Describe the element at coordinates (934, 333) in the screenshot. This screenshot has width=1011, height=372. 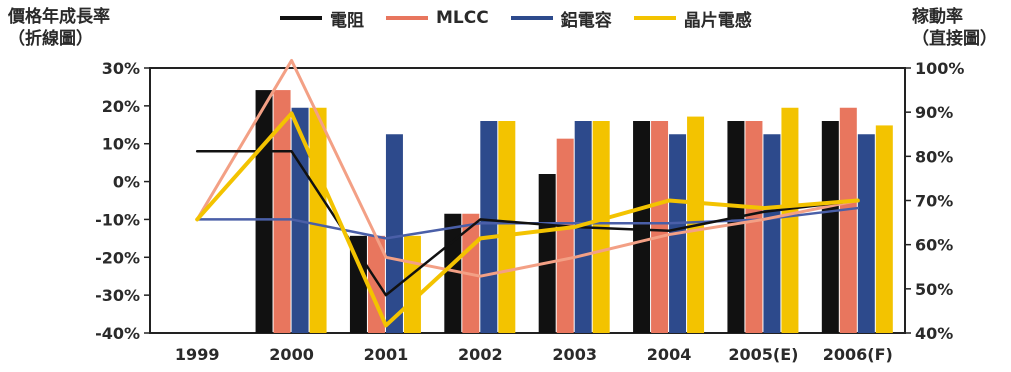
I see `right-axis-tick-label: 40%` at that location.